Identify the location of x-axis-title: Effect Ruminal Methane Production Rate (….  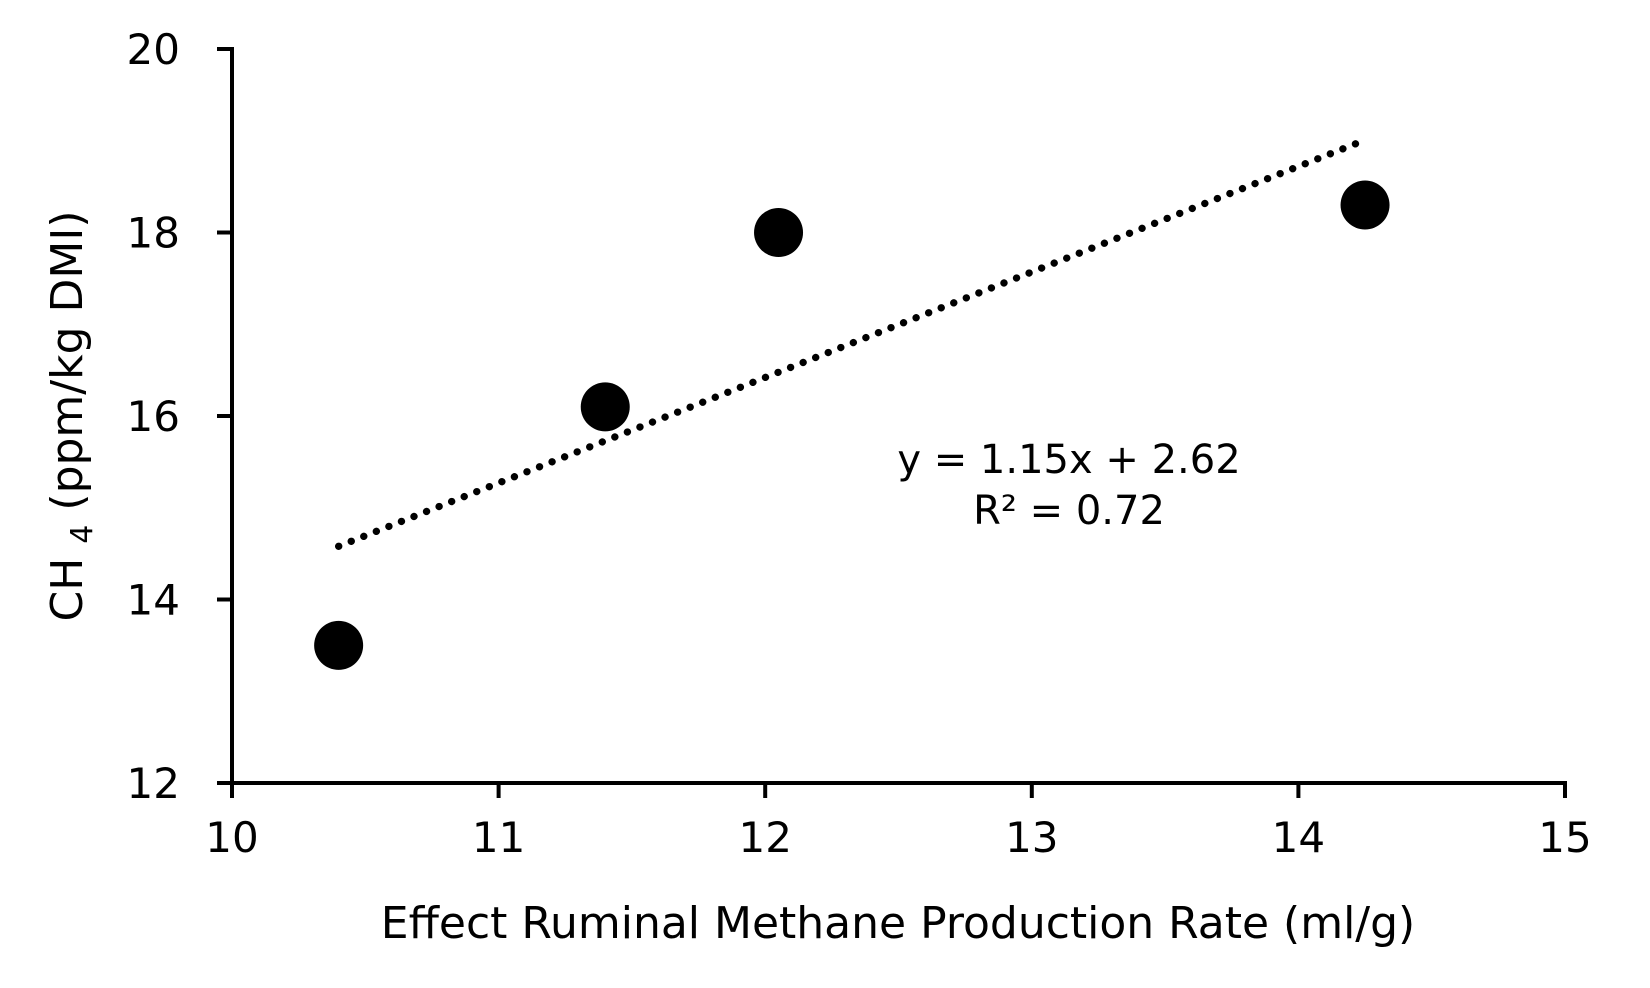
(898, 923).